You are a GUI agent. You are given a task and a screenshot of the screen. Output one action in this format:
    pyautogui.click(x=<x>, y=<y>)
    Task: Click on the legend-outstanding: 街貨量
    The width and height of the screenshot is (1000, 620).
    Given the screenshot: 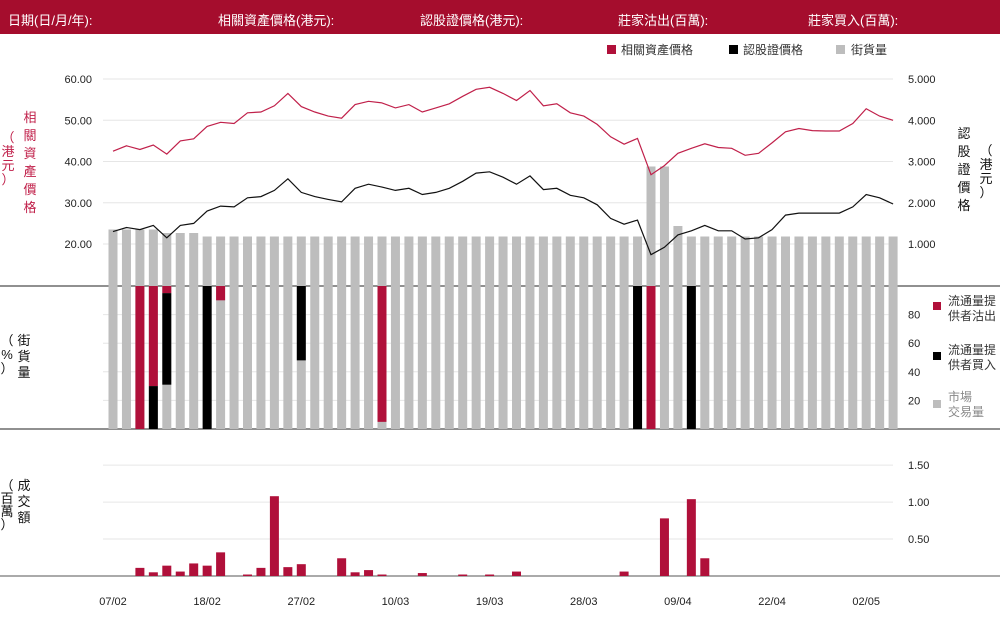 What is the action you would take?
    pyautogui.click(x=869, y=49)
    